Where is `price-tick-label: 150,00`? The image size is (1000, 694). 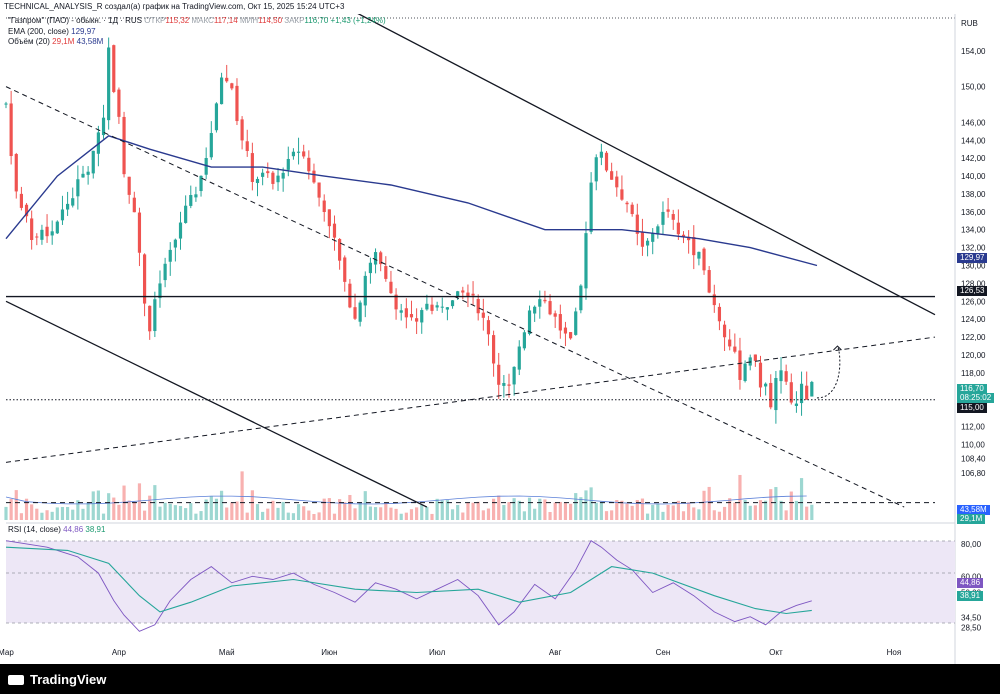 price-tick-label: 150,00 is located at coordinates (973, 87).